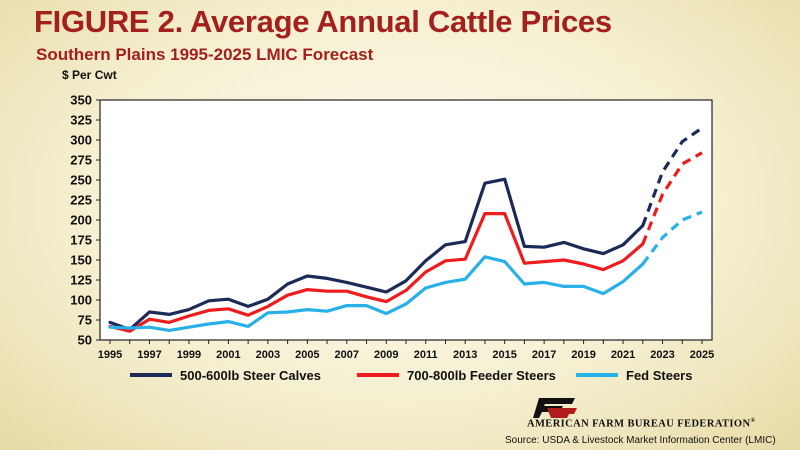 This screenshot has height=450, width=800. Describe the element at coordinates (81, 280) in the screenshot. I see `y-tick-label: 125` at that location.